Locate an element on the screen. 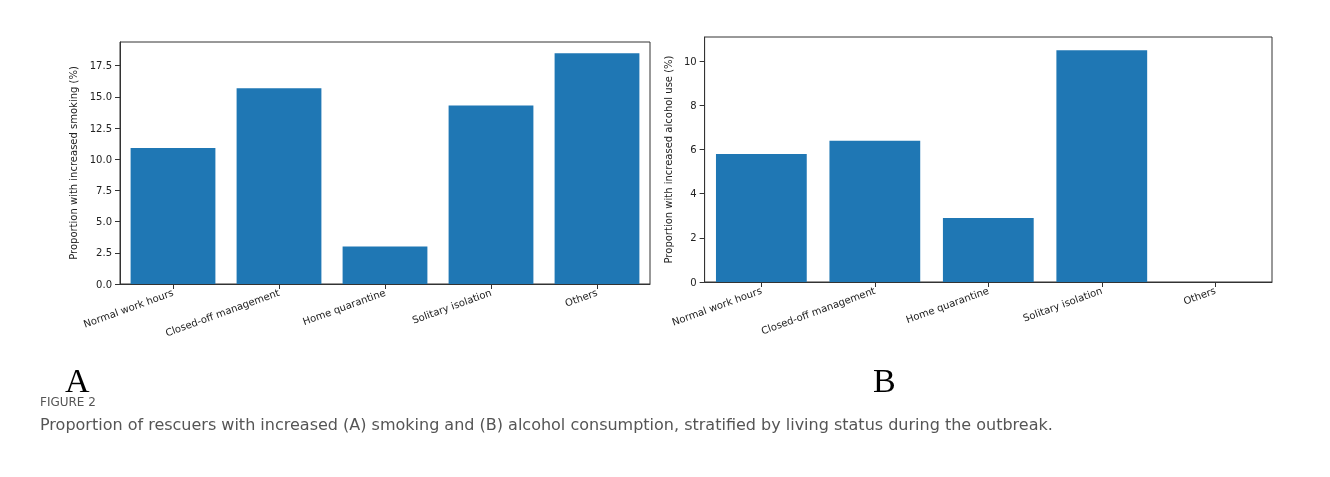  y-tick-label: 0 is located at coordinates (693, 282).